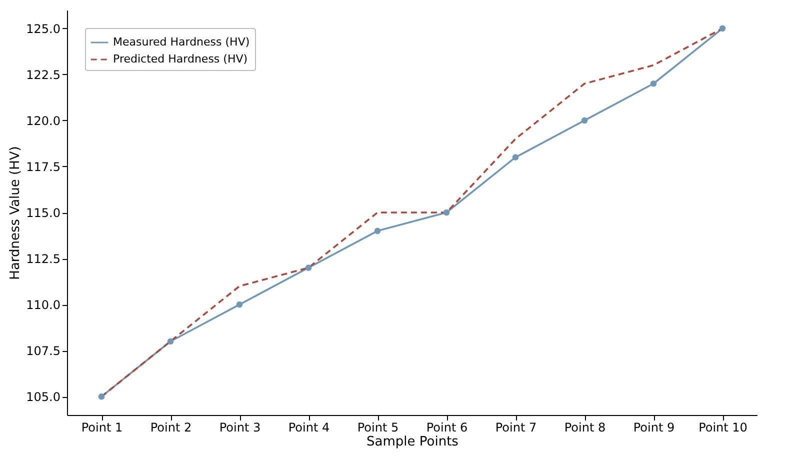 This screenshot has height=476, width=789. What do you see at coordinates (16, 213) in the screenshot?
I see `y-axis-title: Hardness Value (HV)` at bounding box center [16, 213].